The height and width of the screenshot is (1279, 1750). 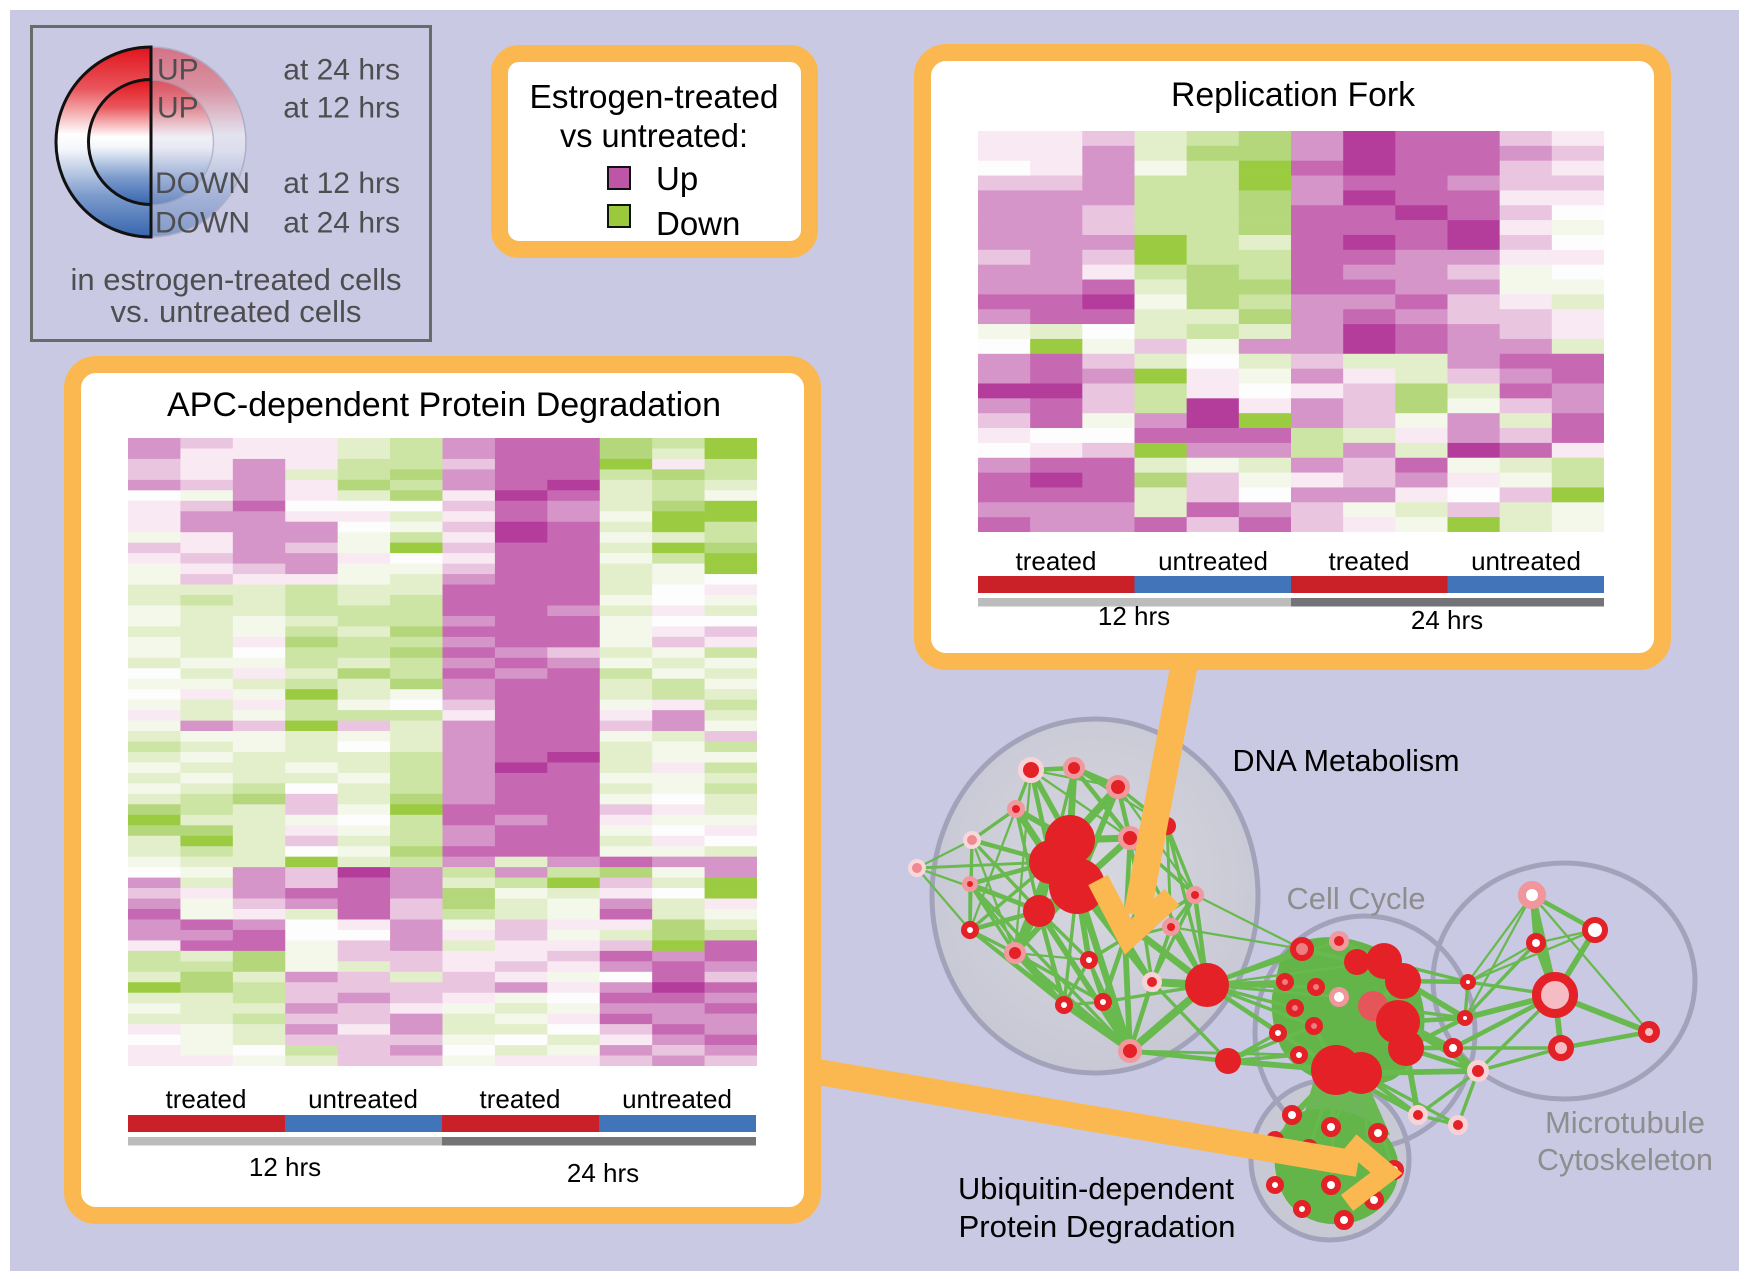 I want to click on svg-text: Estrogen-treated, so click(x=654, y=96).